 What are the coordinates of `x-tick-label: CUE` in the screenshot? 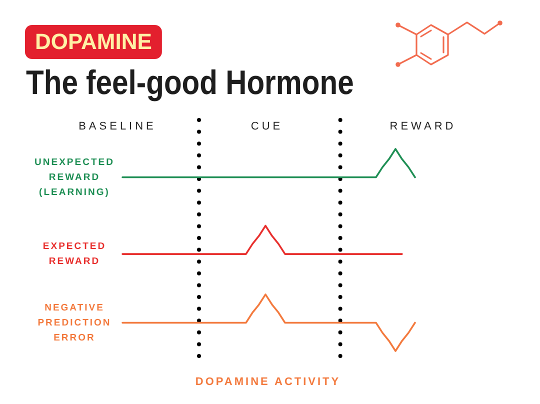 It's located at (267, 126).